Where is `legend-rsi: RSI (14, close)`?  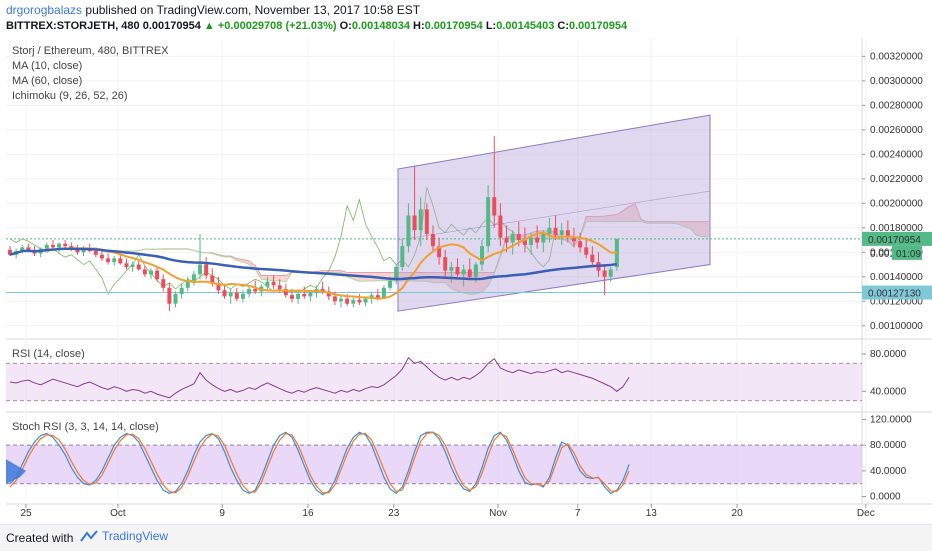
legend-rsi: RSI (14, close) is located at coordinates (48, 354).